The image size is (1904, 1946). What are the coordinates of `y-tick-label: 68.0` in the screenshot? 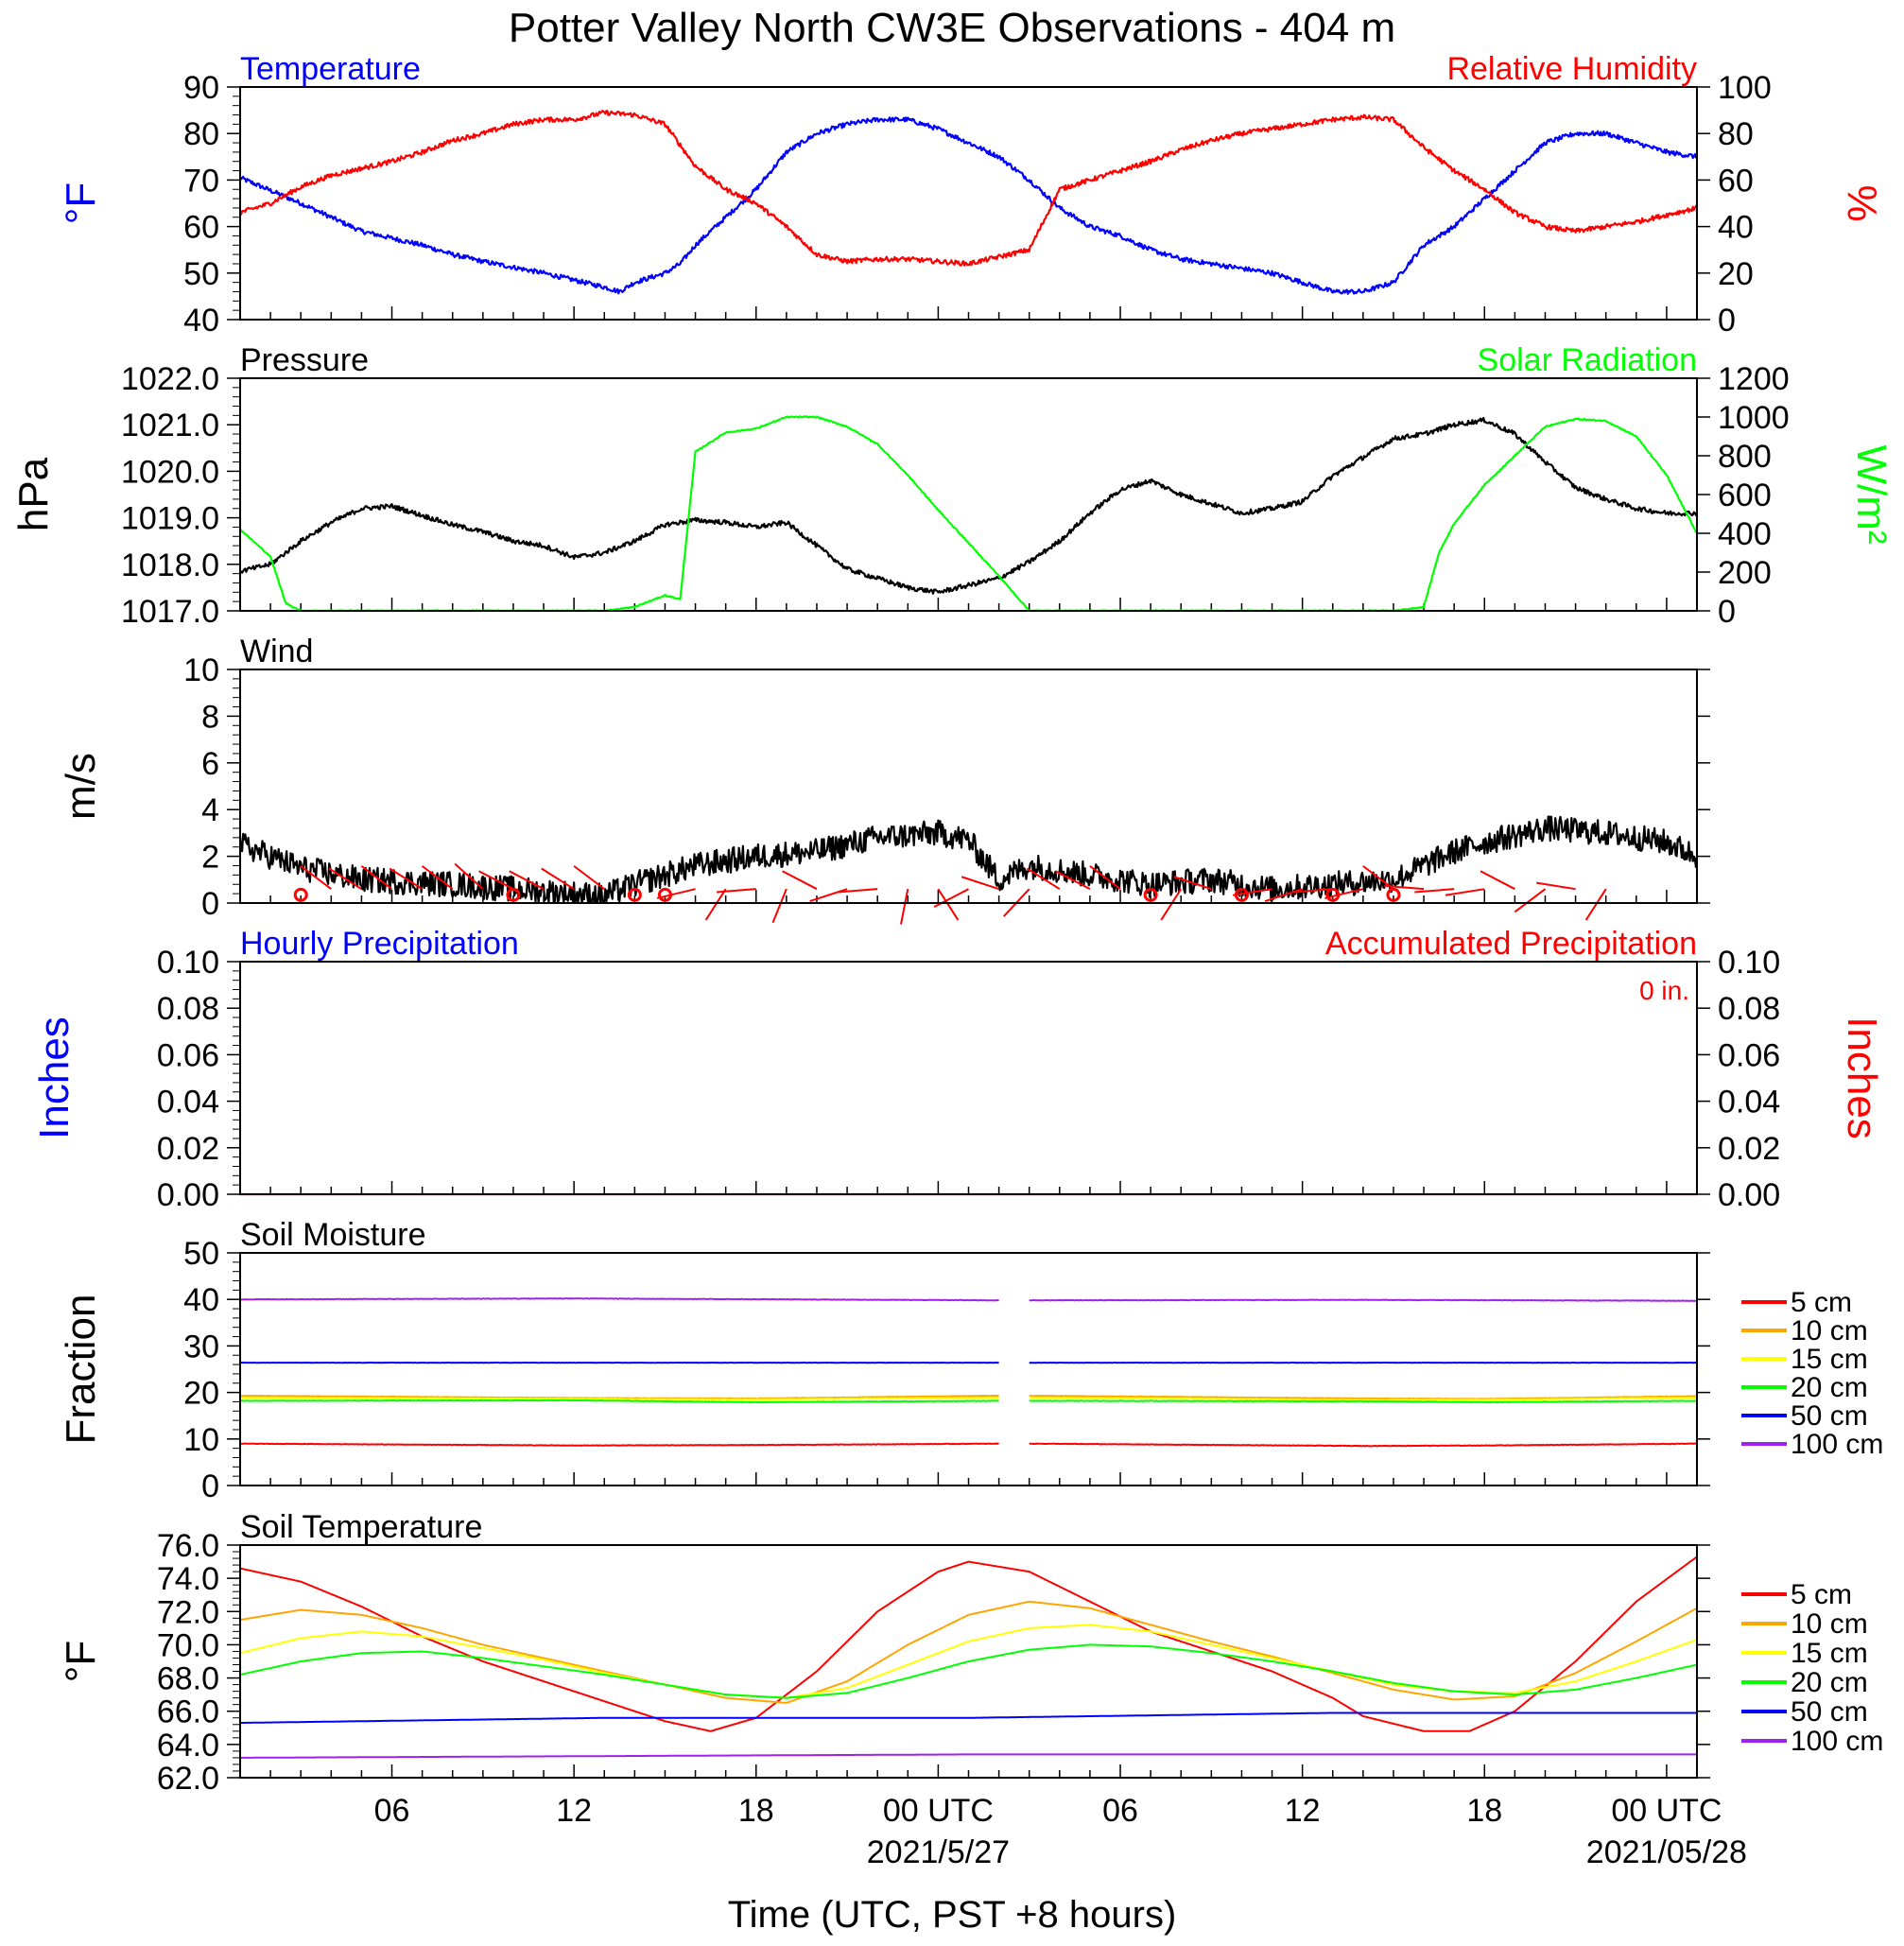 It's located at (188, 1679).